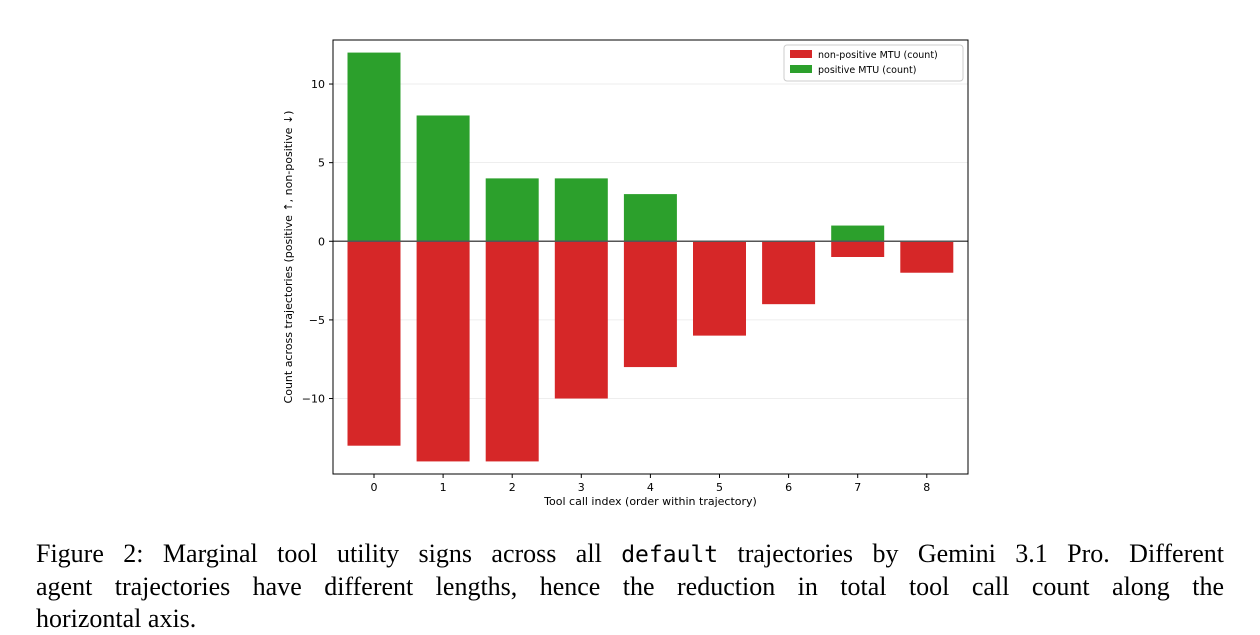 This screenshot has height=635, width=1260. Describe the element at coordinates (719, 487) in the screenshot. I see `x-tick-label: 5` at that location.